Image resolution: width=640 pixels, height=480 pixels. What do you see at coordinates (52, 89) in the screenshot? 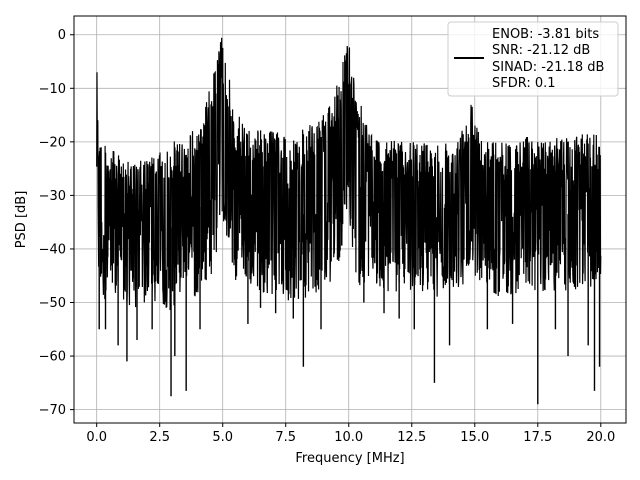
I see `y-tick-label: −10` at bounding box center [52, 89].